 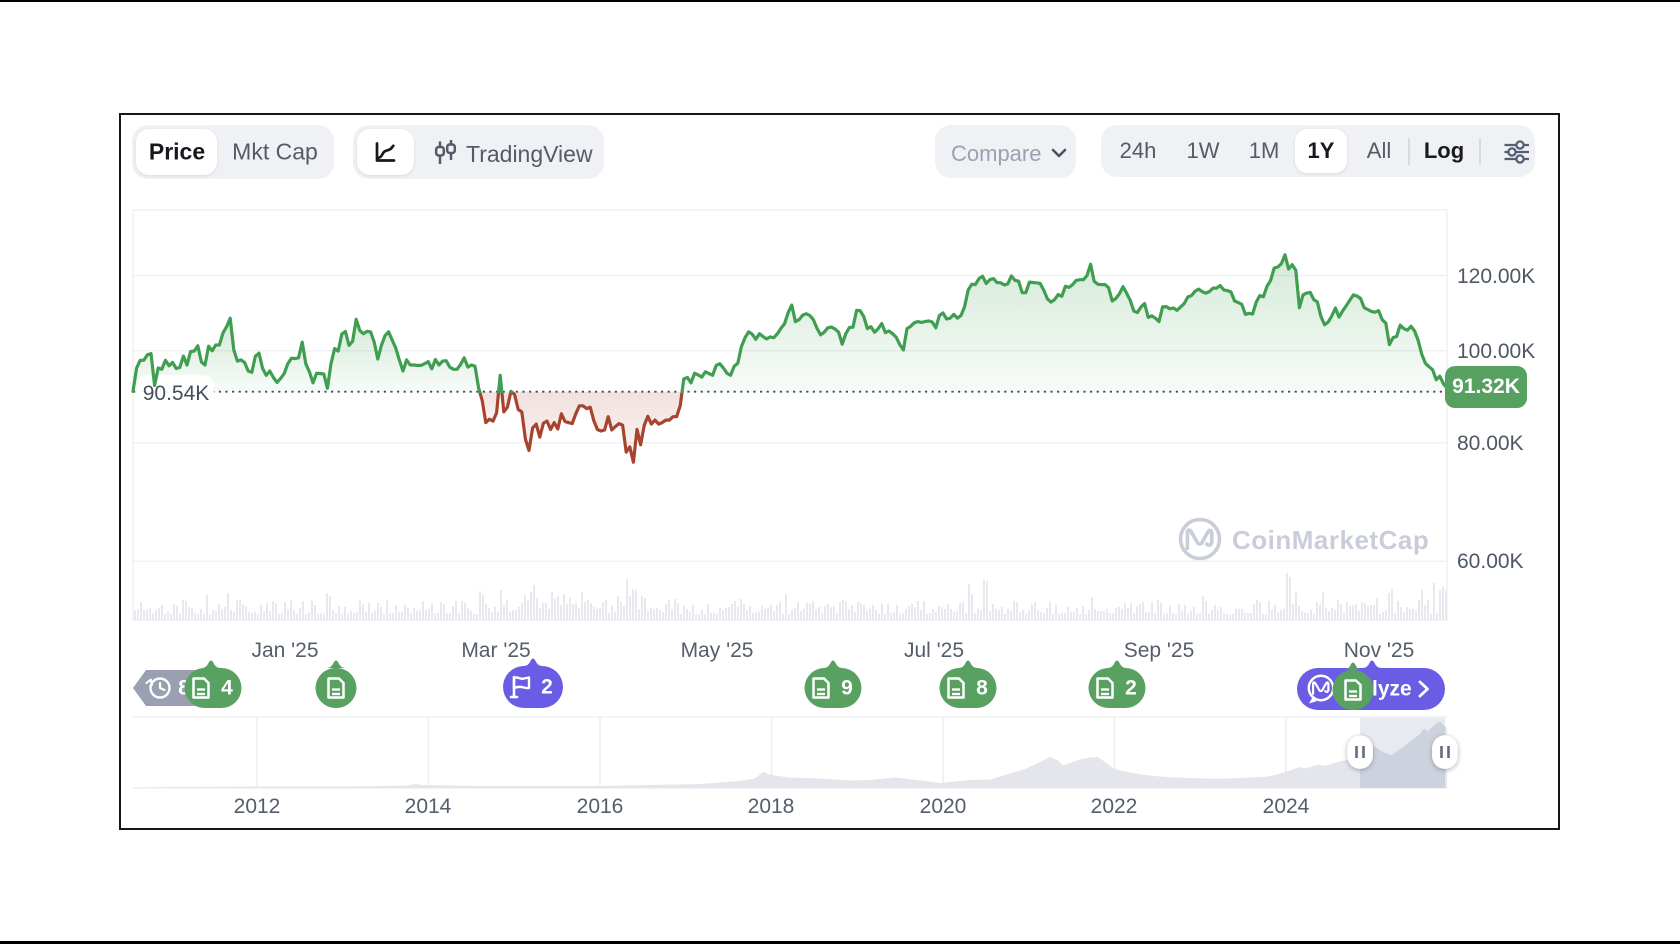 I want to click on svg-text: 8, so click(x=982, y=688).